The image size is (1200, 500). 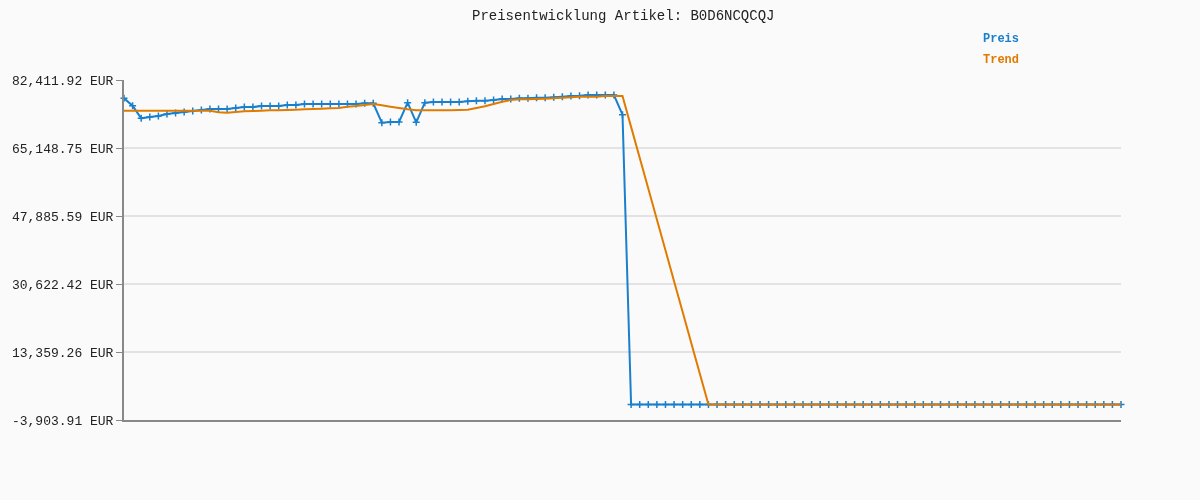 What do you see at coordinates (623, 16) in the screenshot?
I see `chart-title: Preisentwicklung Artikel: B0D6NCQCQJ` at bounding box center [623, 16].